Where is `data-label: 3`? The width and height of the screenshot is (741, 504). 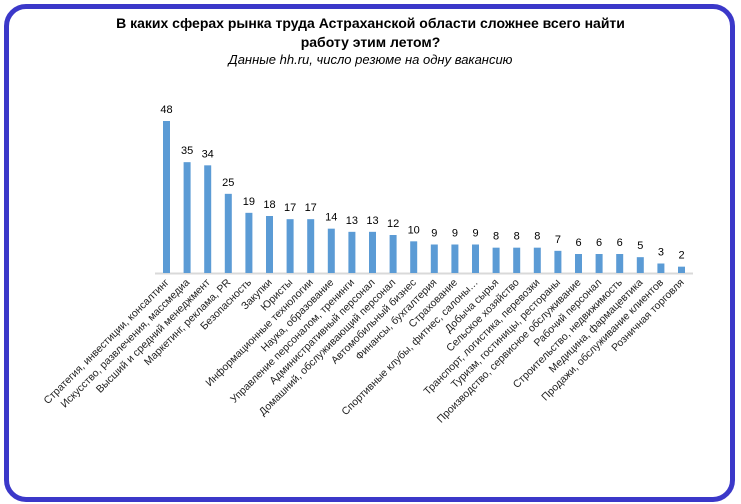 data-label: 3 is located at coordinates (661, 253).